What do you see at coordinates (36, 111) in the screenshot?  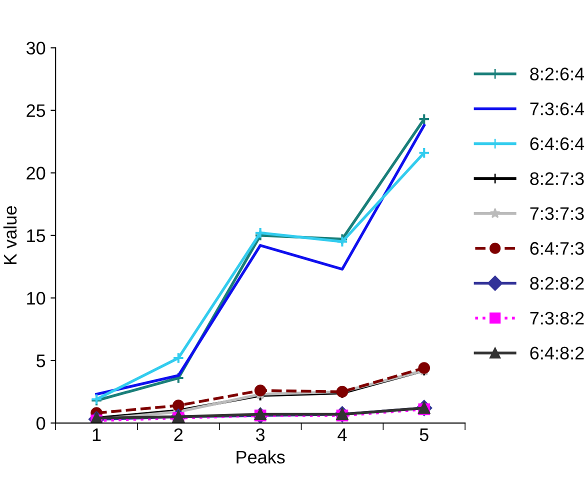 I see `y-tick-label: 25` at bounding box center [36, 111].